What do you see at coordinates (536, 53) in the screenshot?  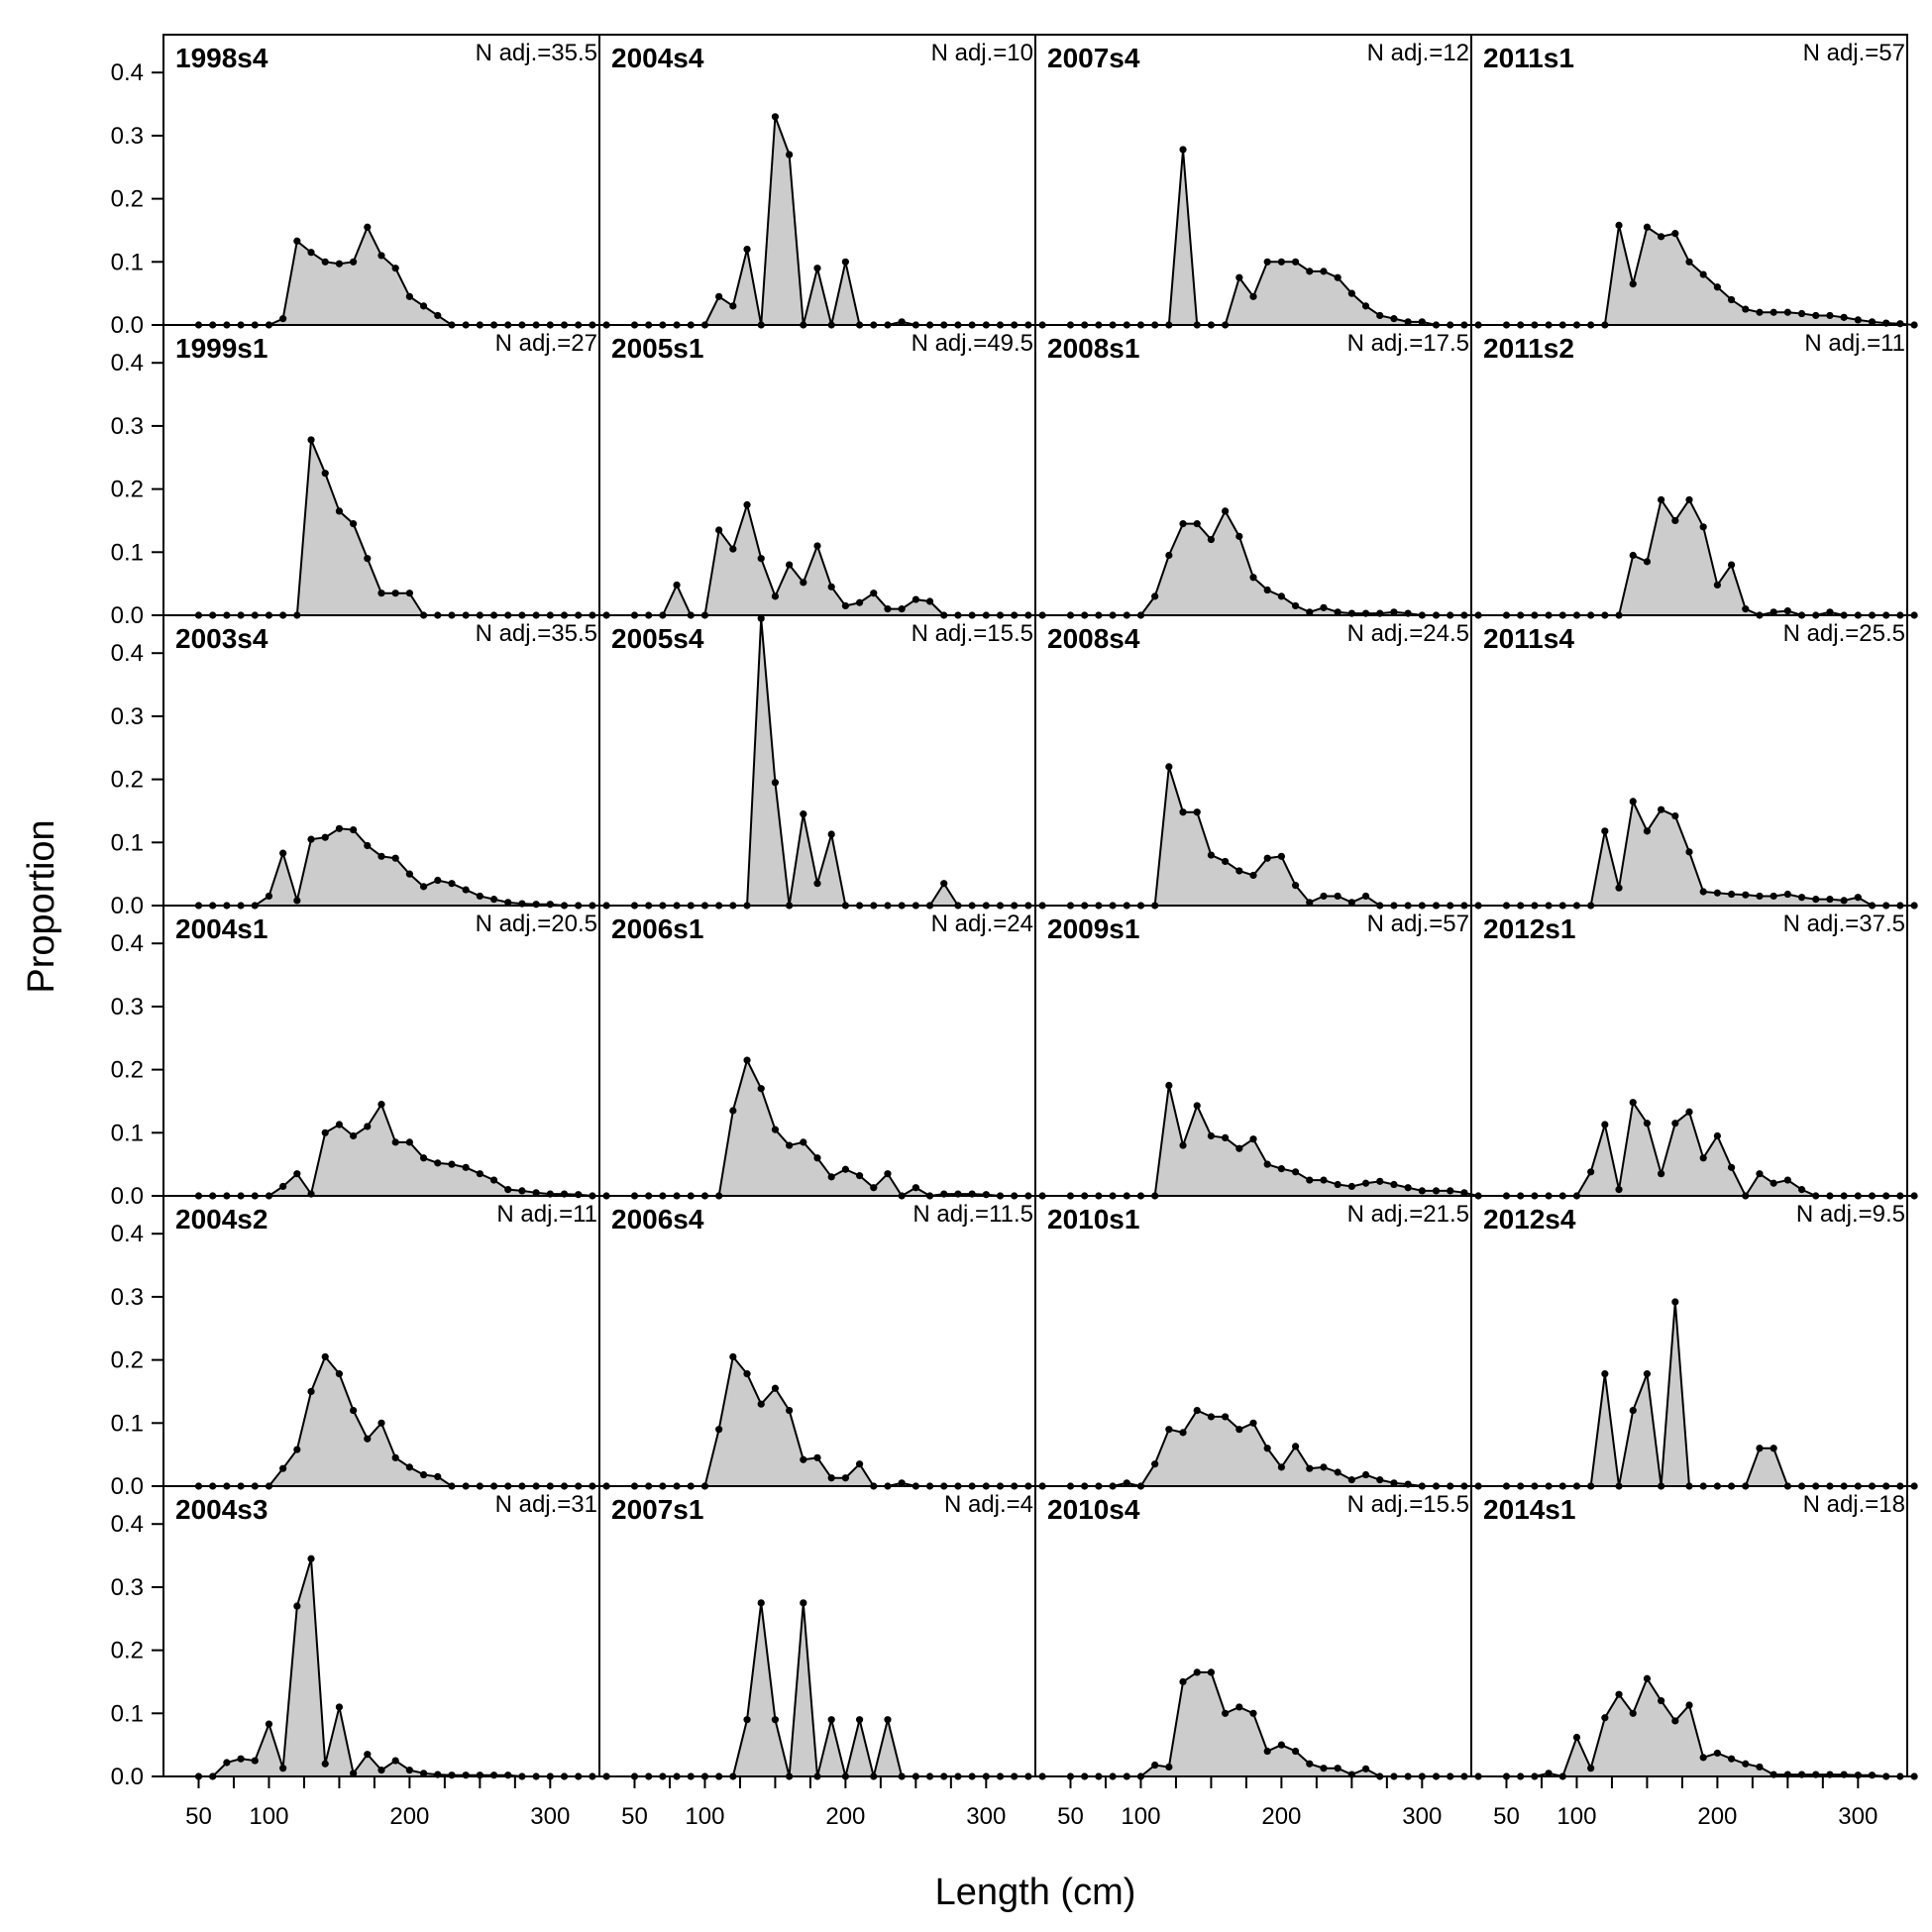 I see `n-adj-label: N adj.=35.5` at bounding box center [536, 53].